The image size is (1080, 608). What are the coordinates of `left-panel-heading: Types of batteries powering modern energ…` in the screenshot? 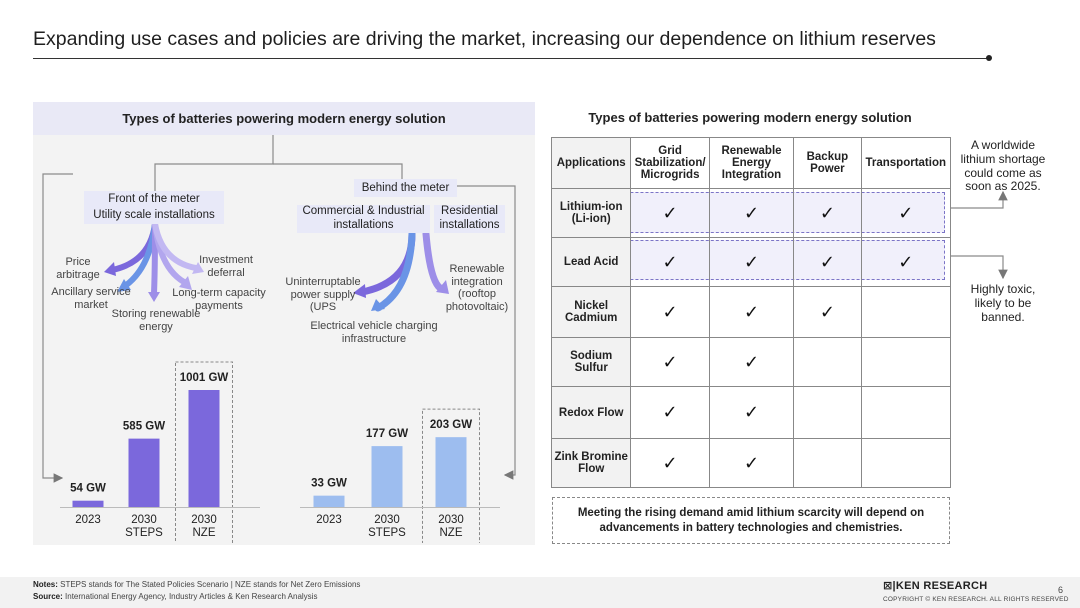 It's located at (284, 118).